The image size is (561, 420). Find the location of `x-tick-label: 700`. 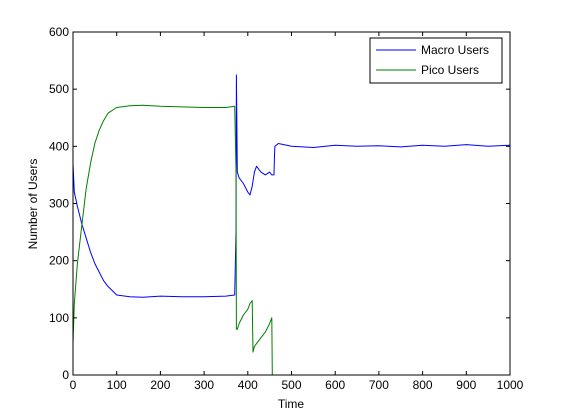

x-tick-label: 700 is located at coordinates (379, 385).